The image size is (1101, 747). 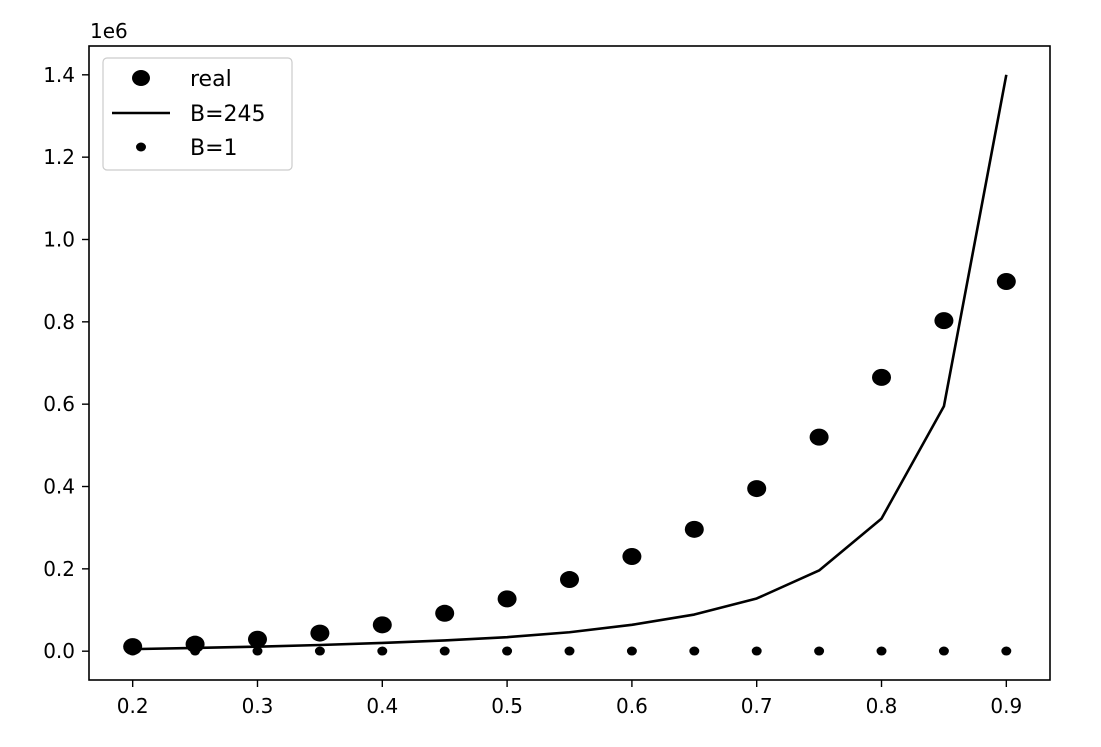 I want to click on legend: real B=245 B=1, so click(x=197, y=114).